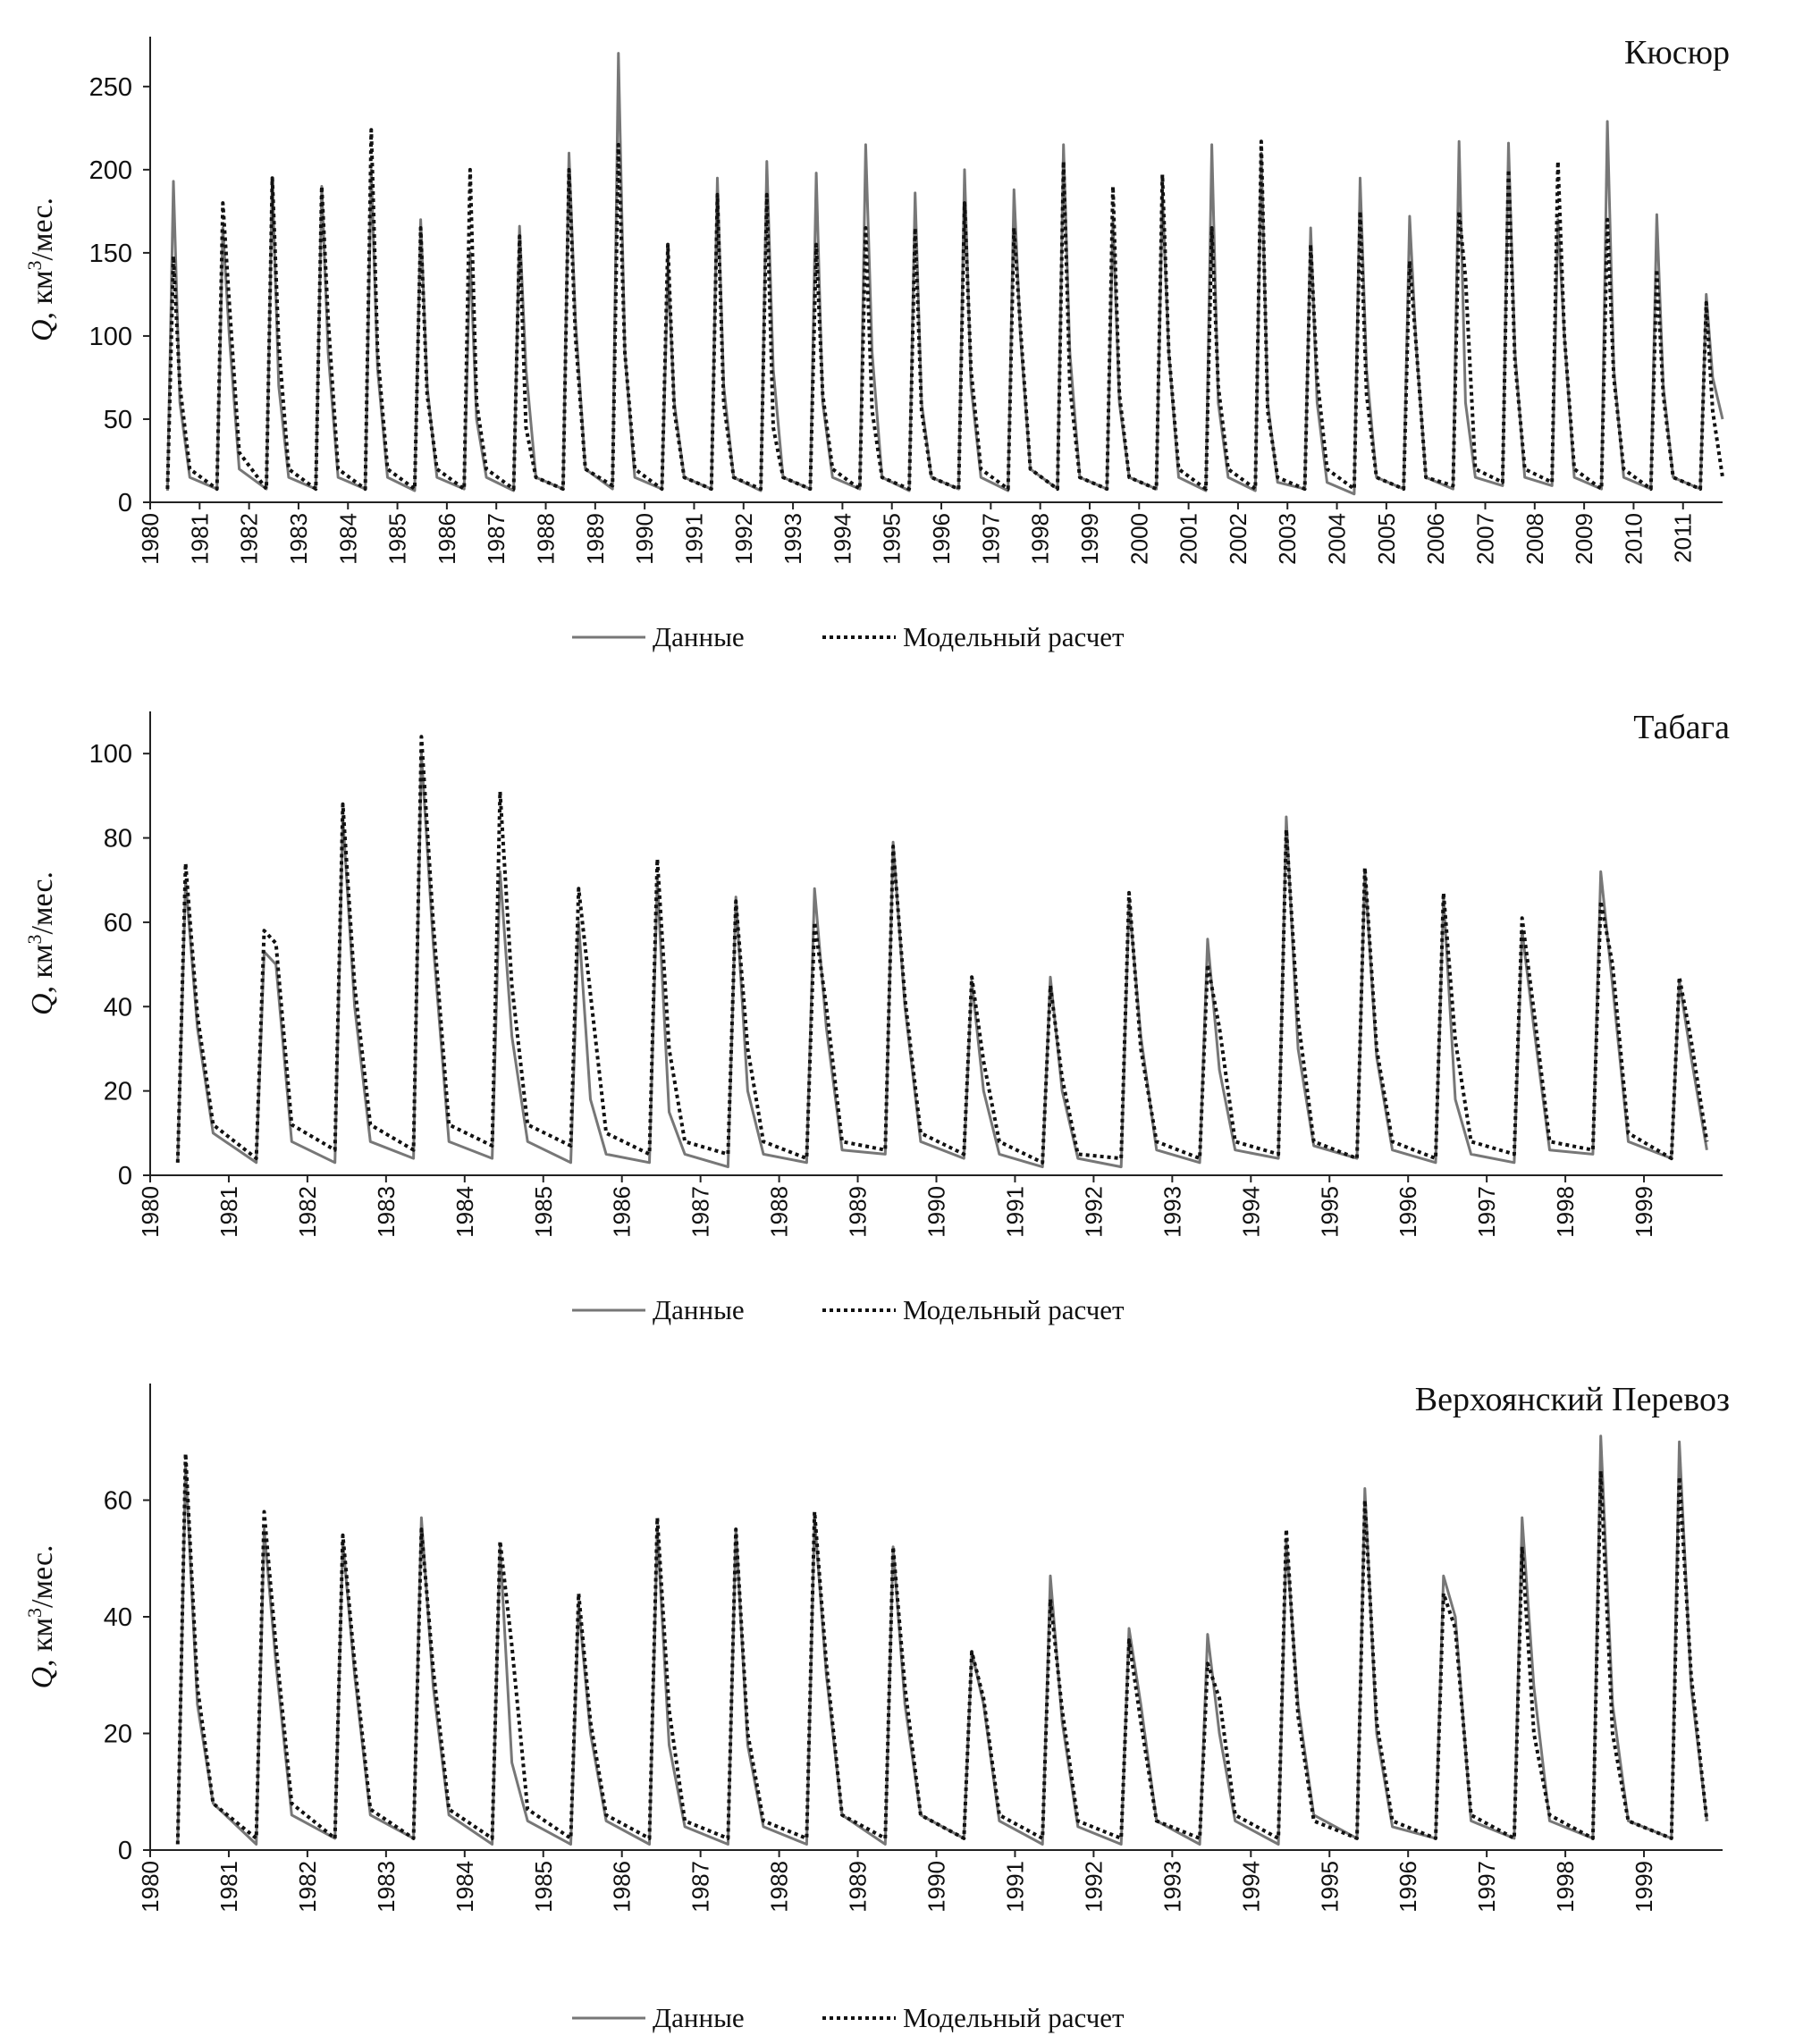 This screenshot has width=1795, height=2044. Describe the element at coordinates (110, 170) in the screenshot. I see `y-tick-label: 200` at that location.